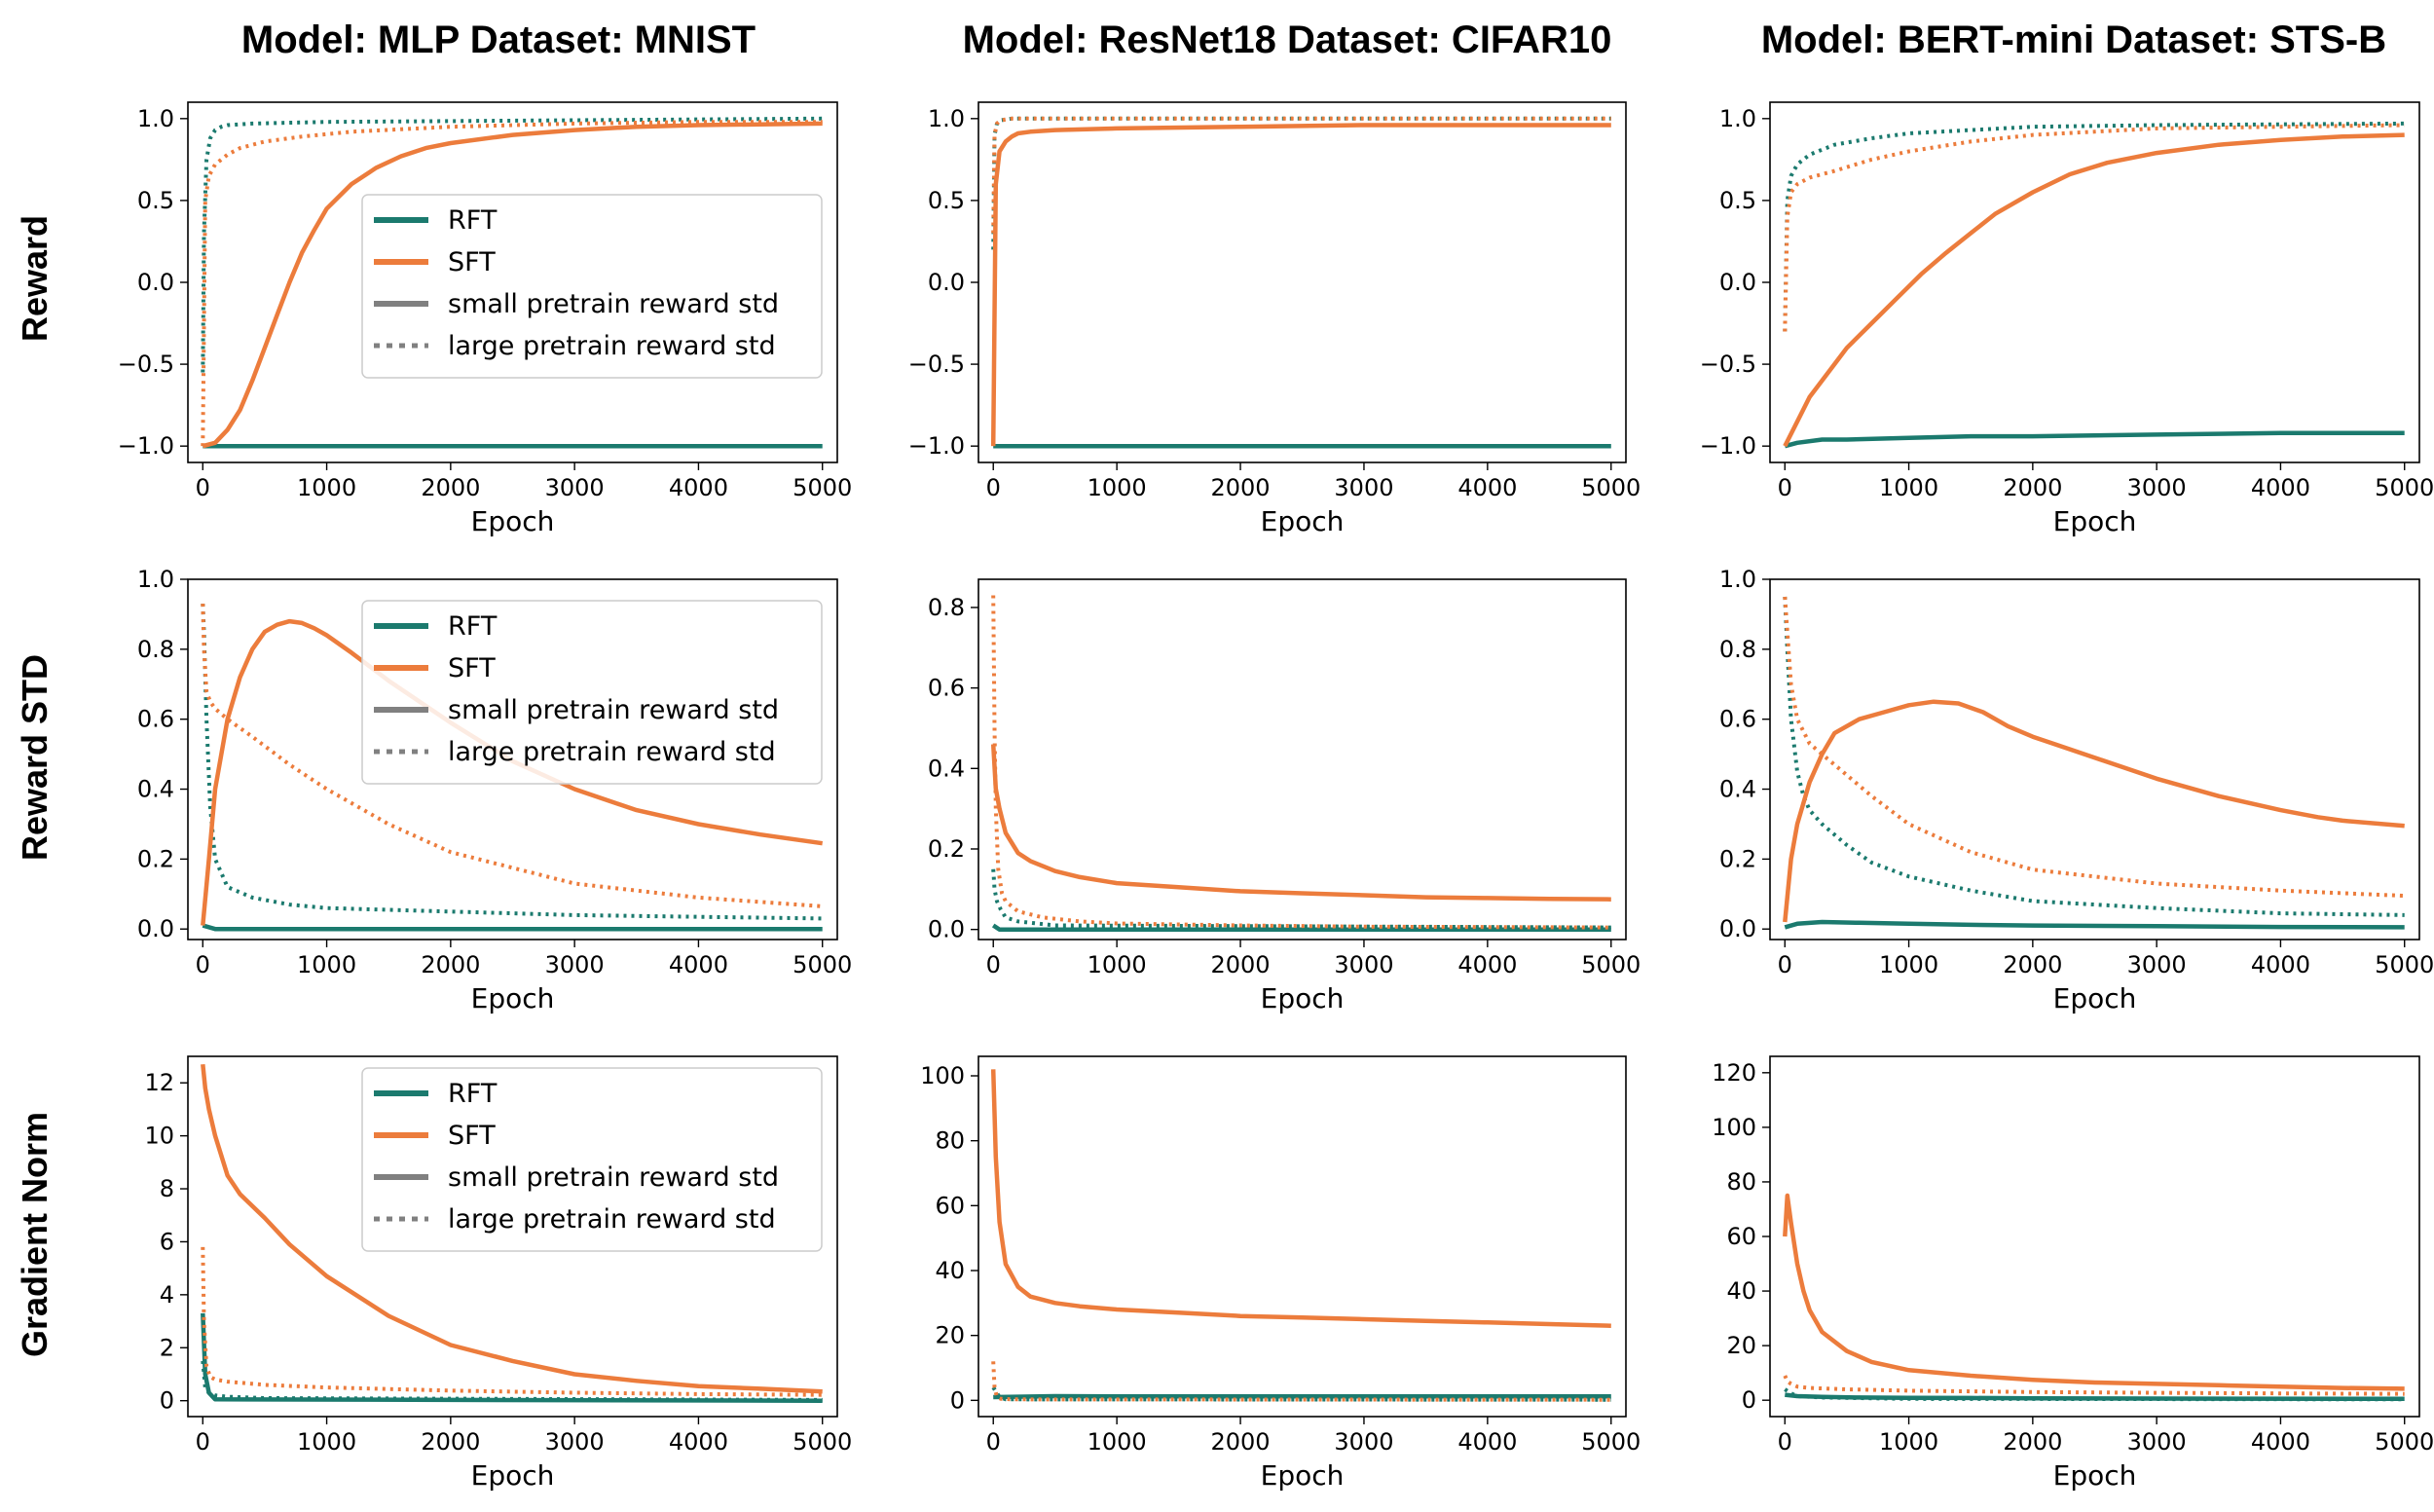 This screenshot has width=2434, height=1512. What do you see at coordinates (167, 1241) in the screenshot?
I see `y-tick-label: 6` at bounding box center [167, 1241].